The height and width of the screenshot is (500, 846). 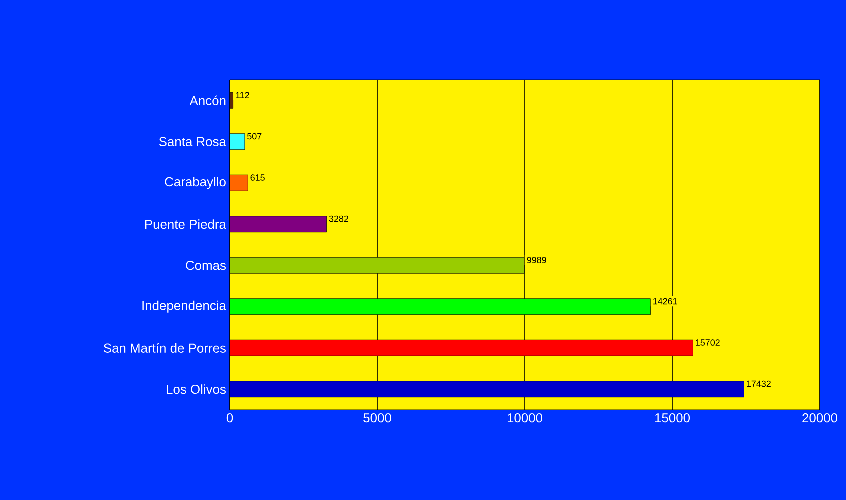 I want to click on y-tick-label: Carabayllo, so click(x=195, y=183).